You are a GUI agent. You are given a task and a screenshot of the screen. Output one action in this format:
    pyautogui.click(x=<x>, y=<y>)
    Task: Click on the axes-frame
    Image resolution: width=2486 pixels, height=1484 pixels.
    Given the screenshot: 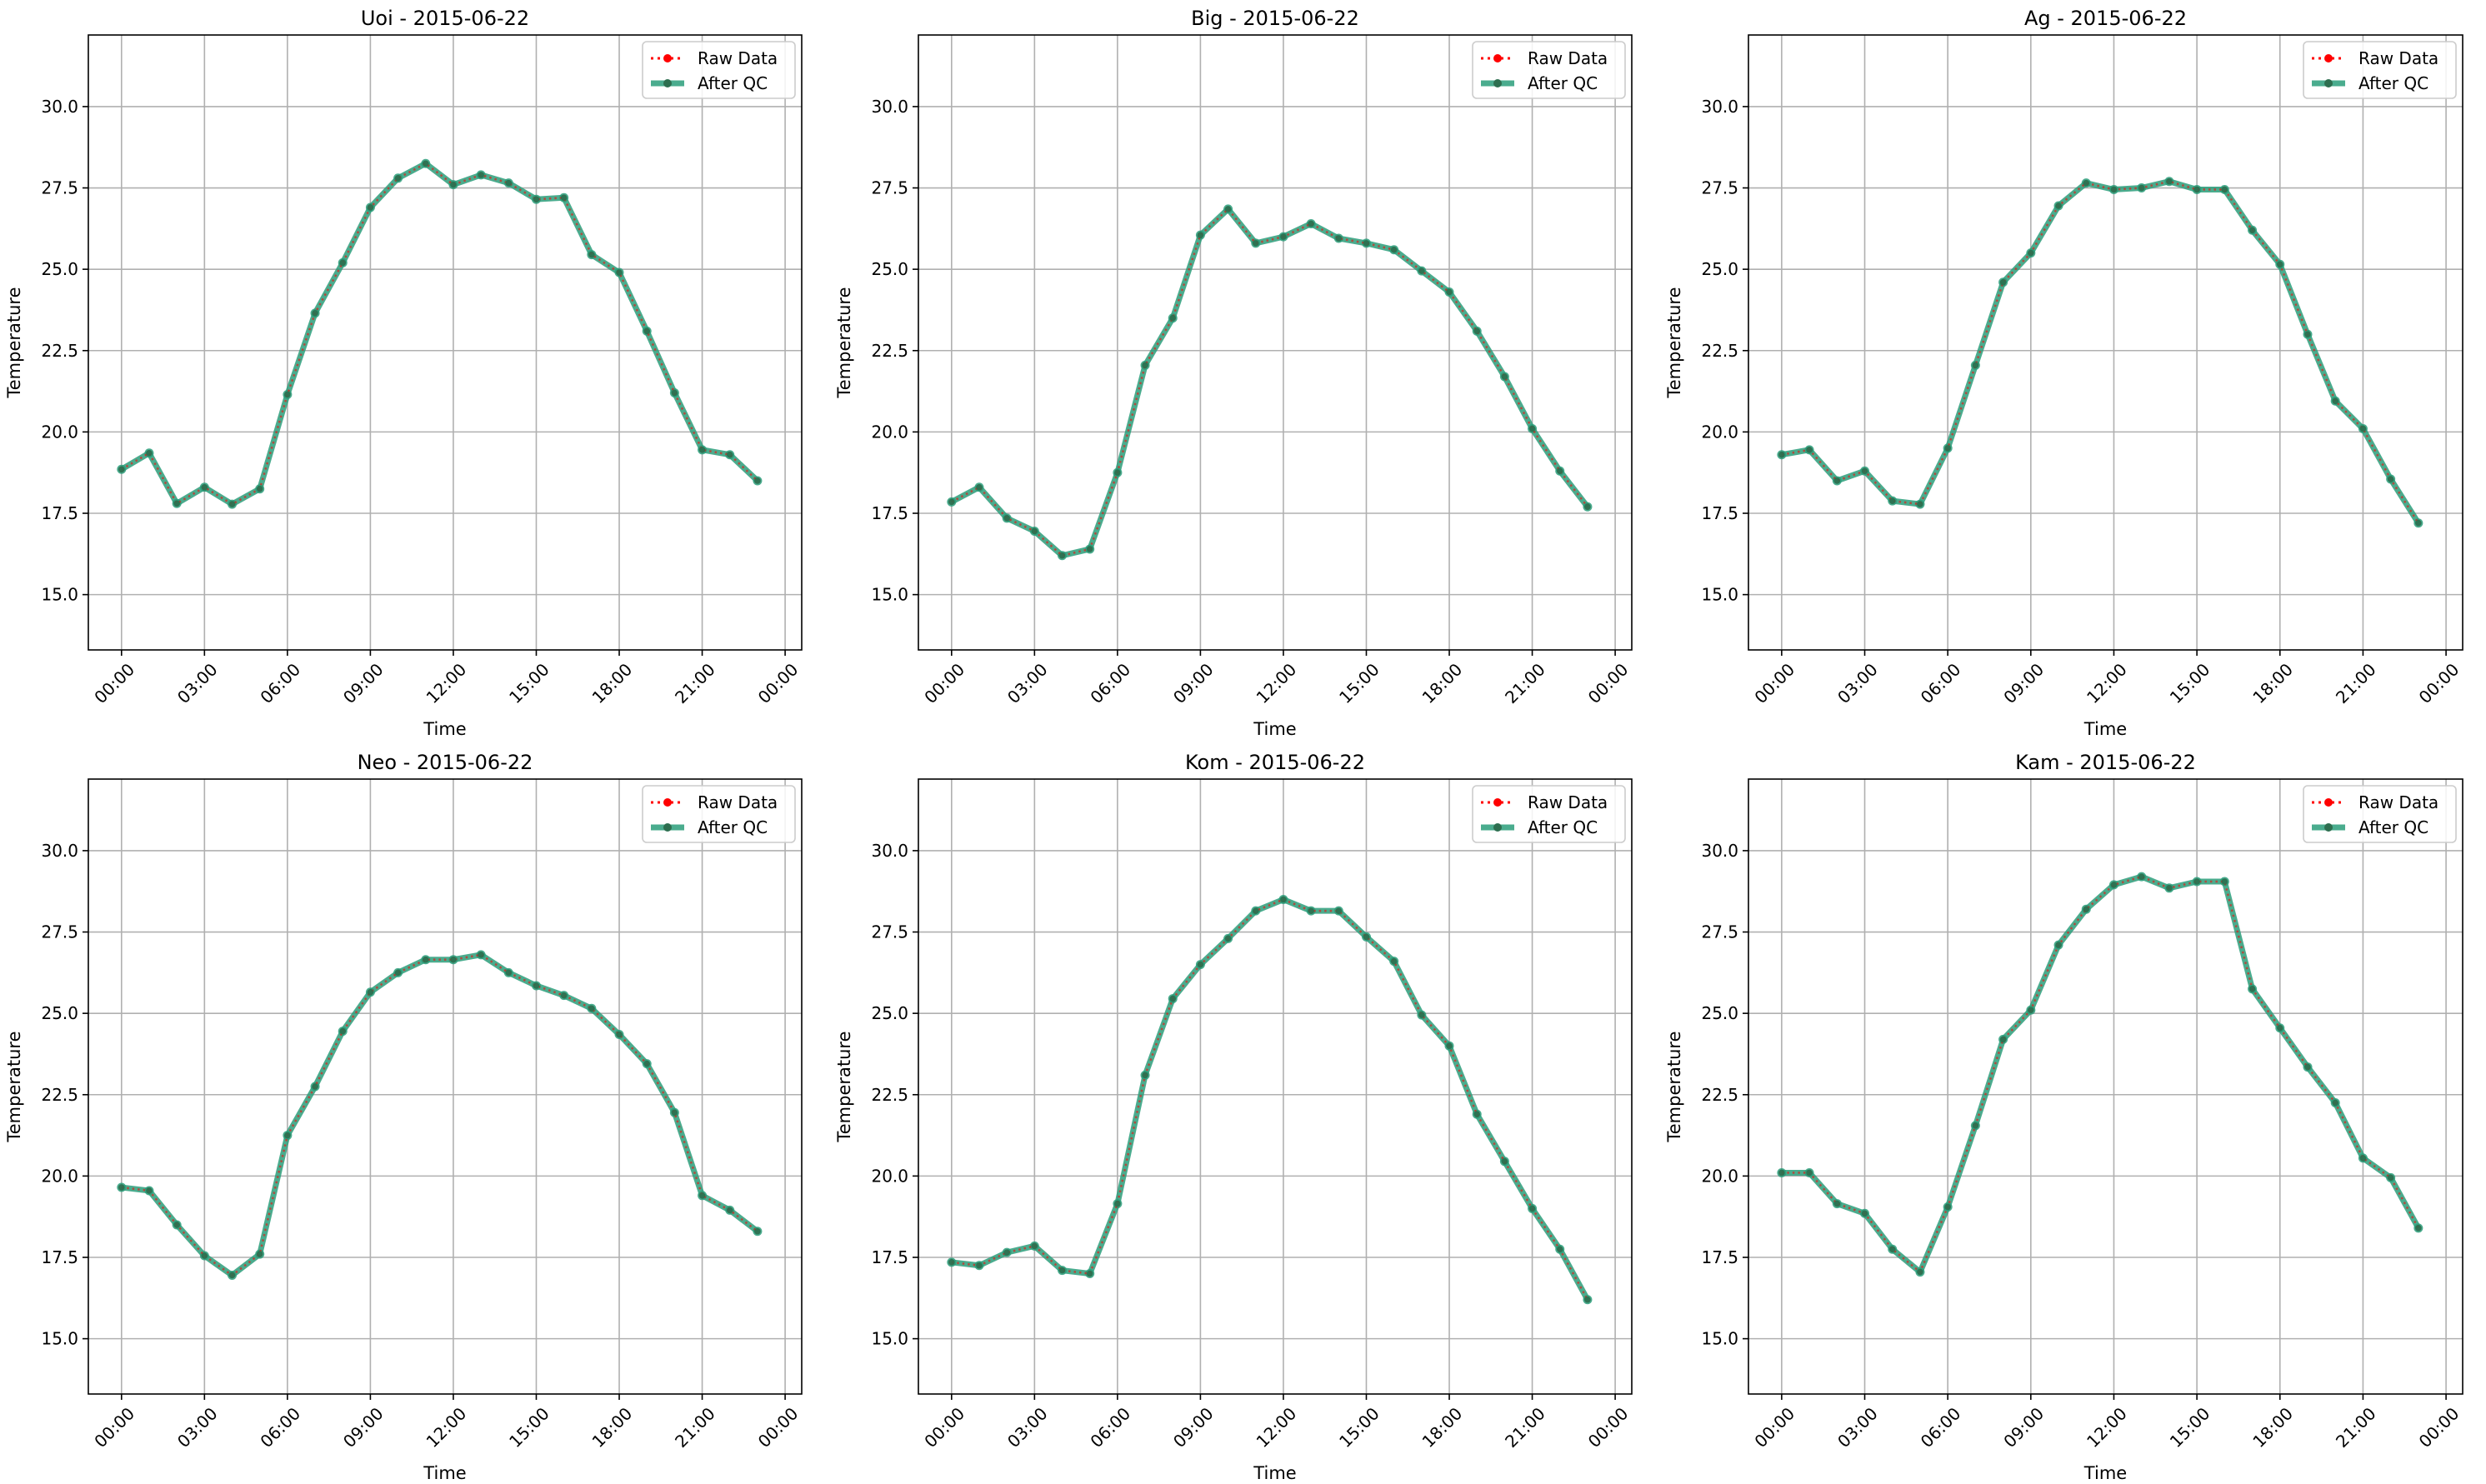 What is the action you would take?
    pyautogui.click(x=1275, y=1086)
    